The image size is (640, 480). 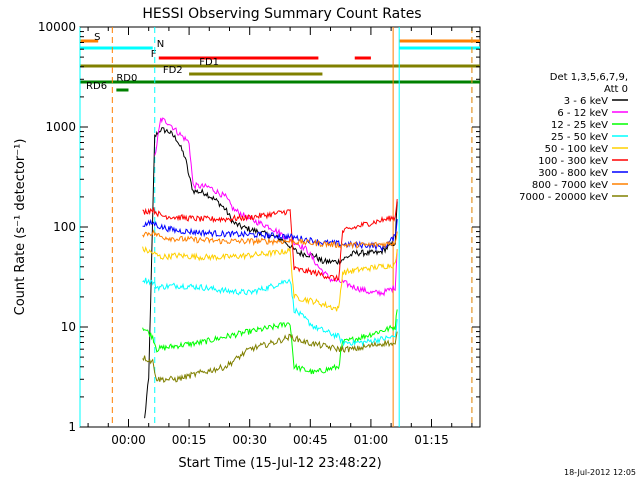 I want to click on x-tick-label: 00:15, so click(x=189, y=440).